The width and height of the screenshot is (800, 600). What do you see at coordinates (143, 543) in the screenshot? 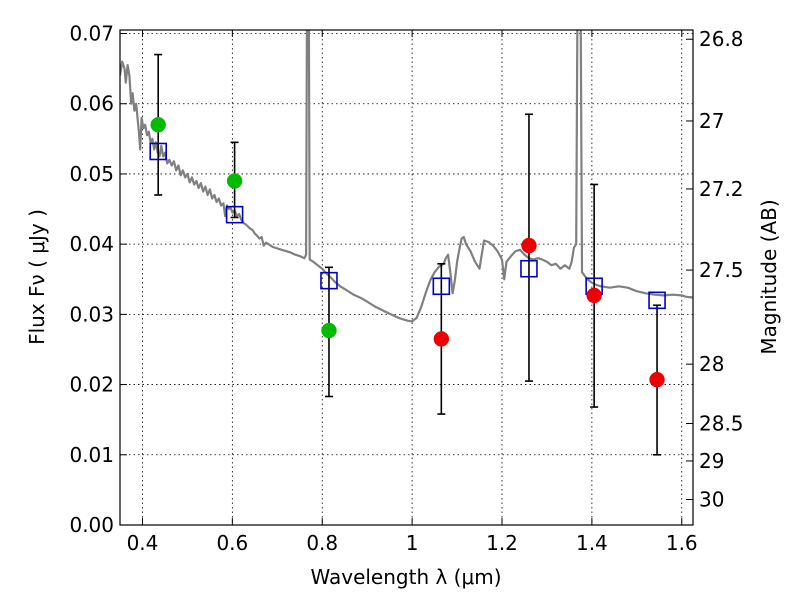
I see `x-tick-label: 0.4` at bounding box center [143, 543].